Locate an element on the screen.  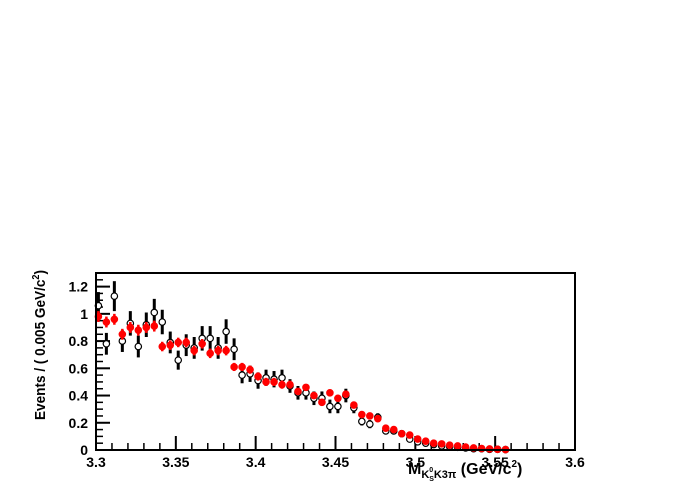
x-tick-label: 3.5 is located at coordinates (416, 462).